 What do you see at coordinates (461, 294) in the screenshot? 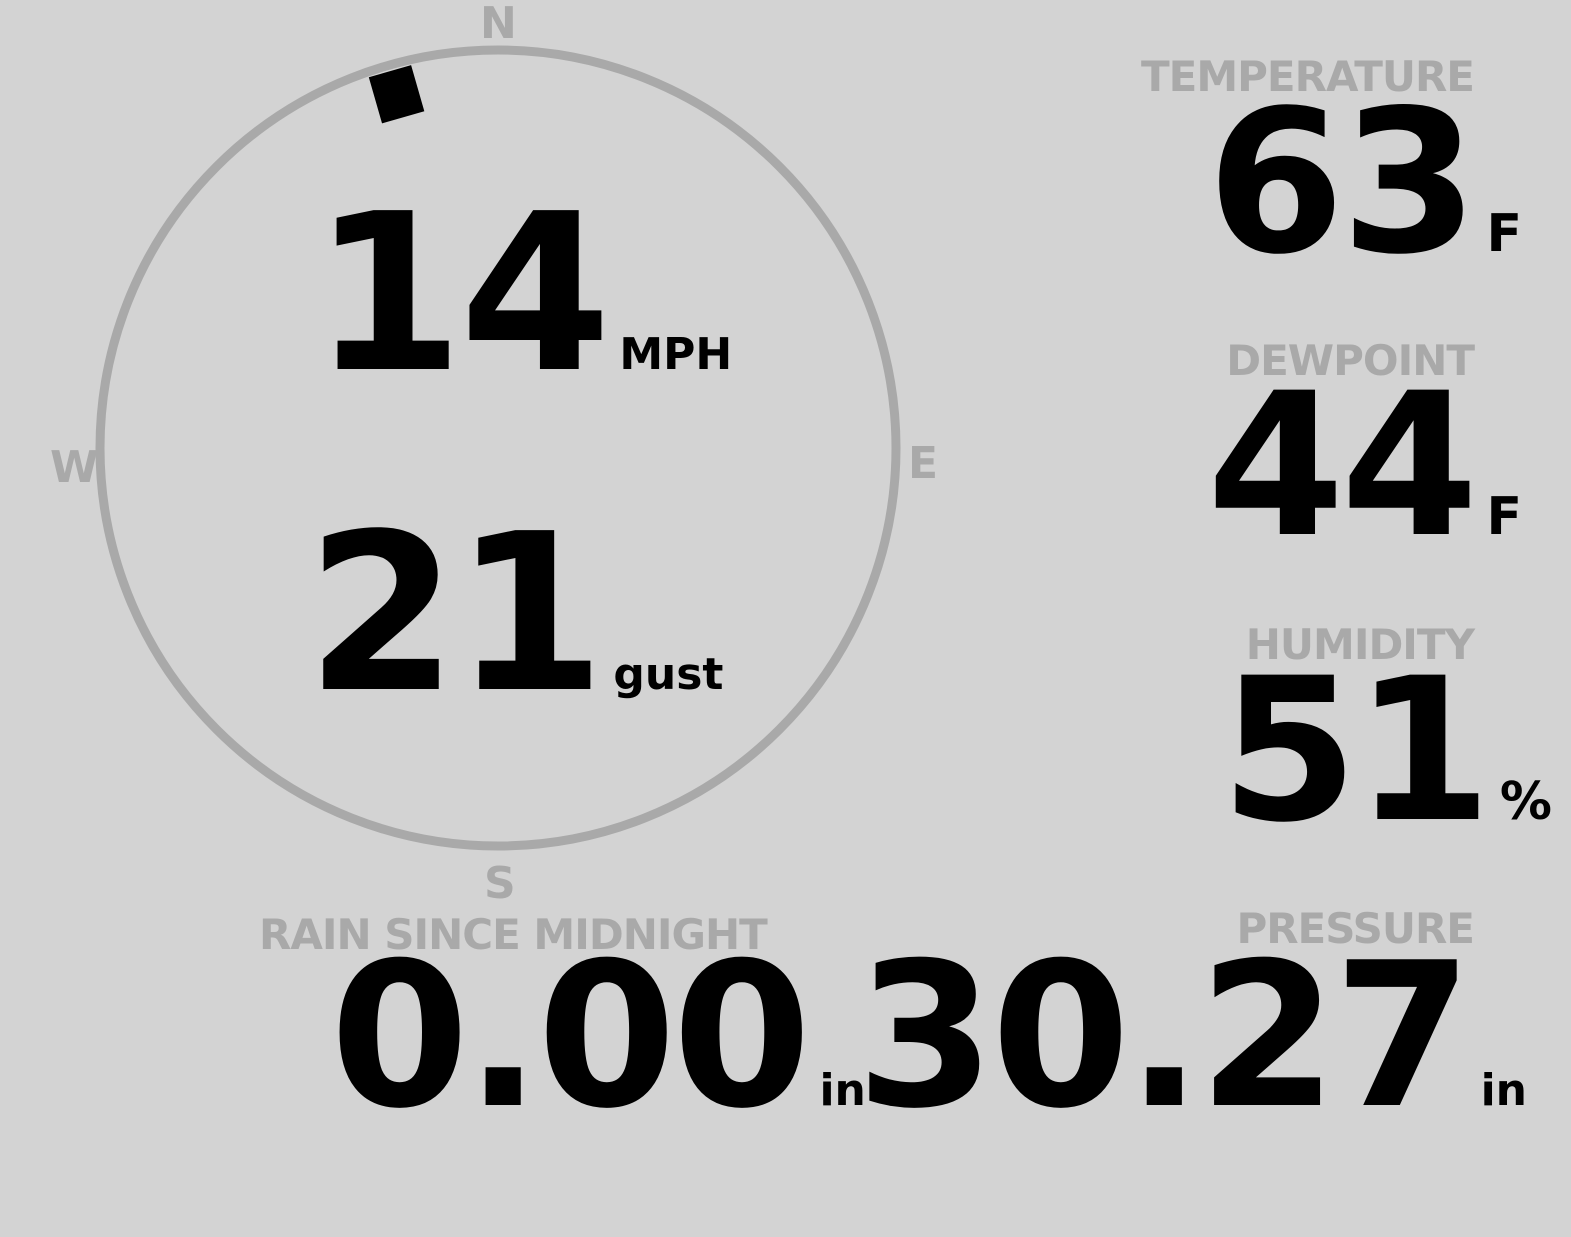
I see `wind-speed-value: 14` at bounding box center [461, 294].